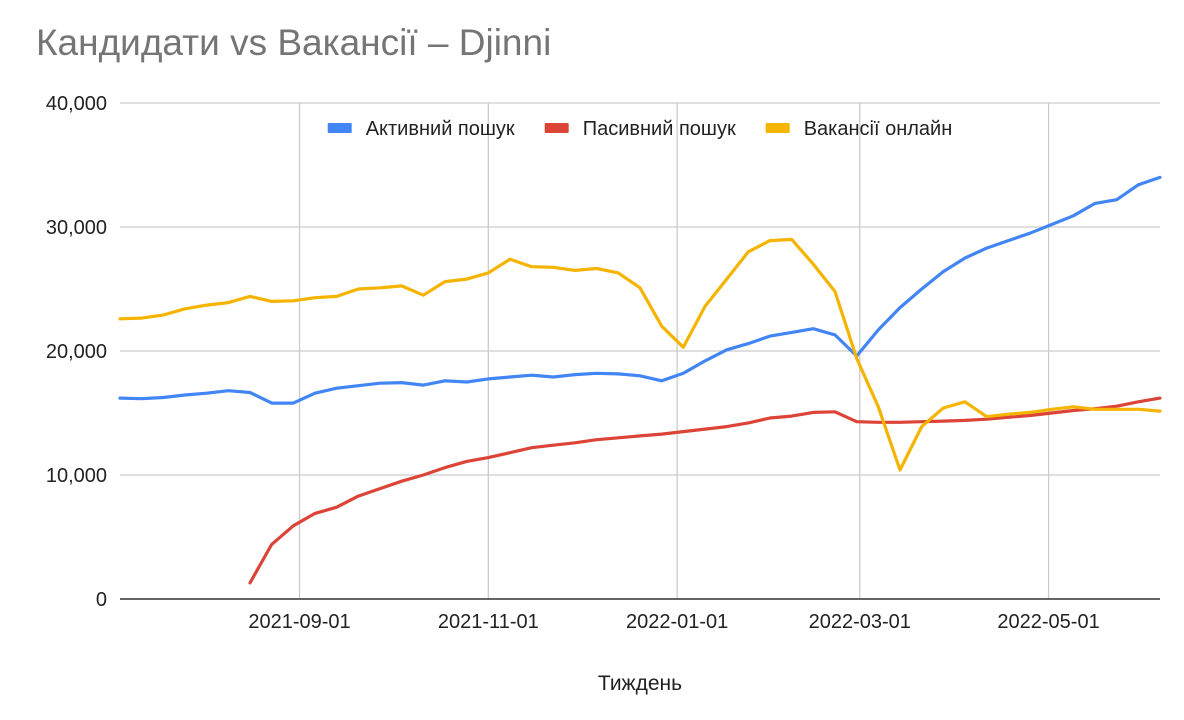 The image size is (1184, 720). I want to click on x-tick-label: 2021-09-01, so click(299, 622).